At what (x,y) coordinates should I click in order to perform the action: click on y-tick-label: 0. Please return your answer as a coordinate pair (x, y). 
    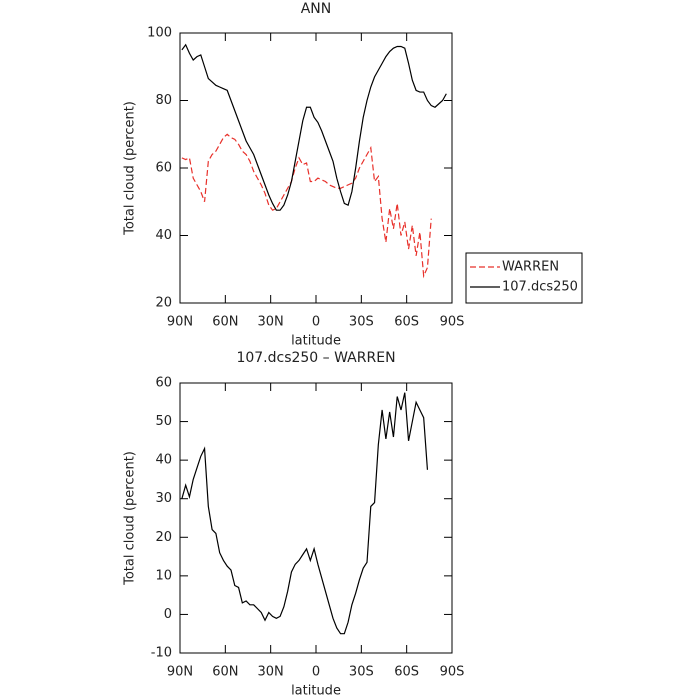
    Looking at the image, I should click on (168, 614).